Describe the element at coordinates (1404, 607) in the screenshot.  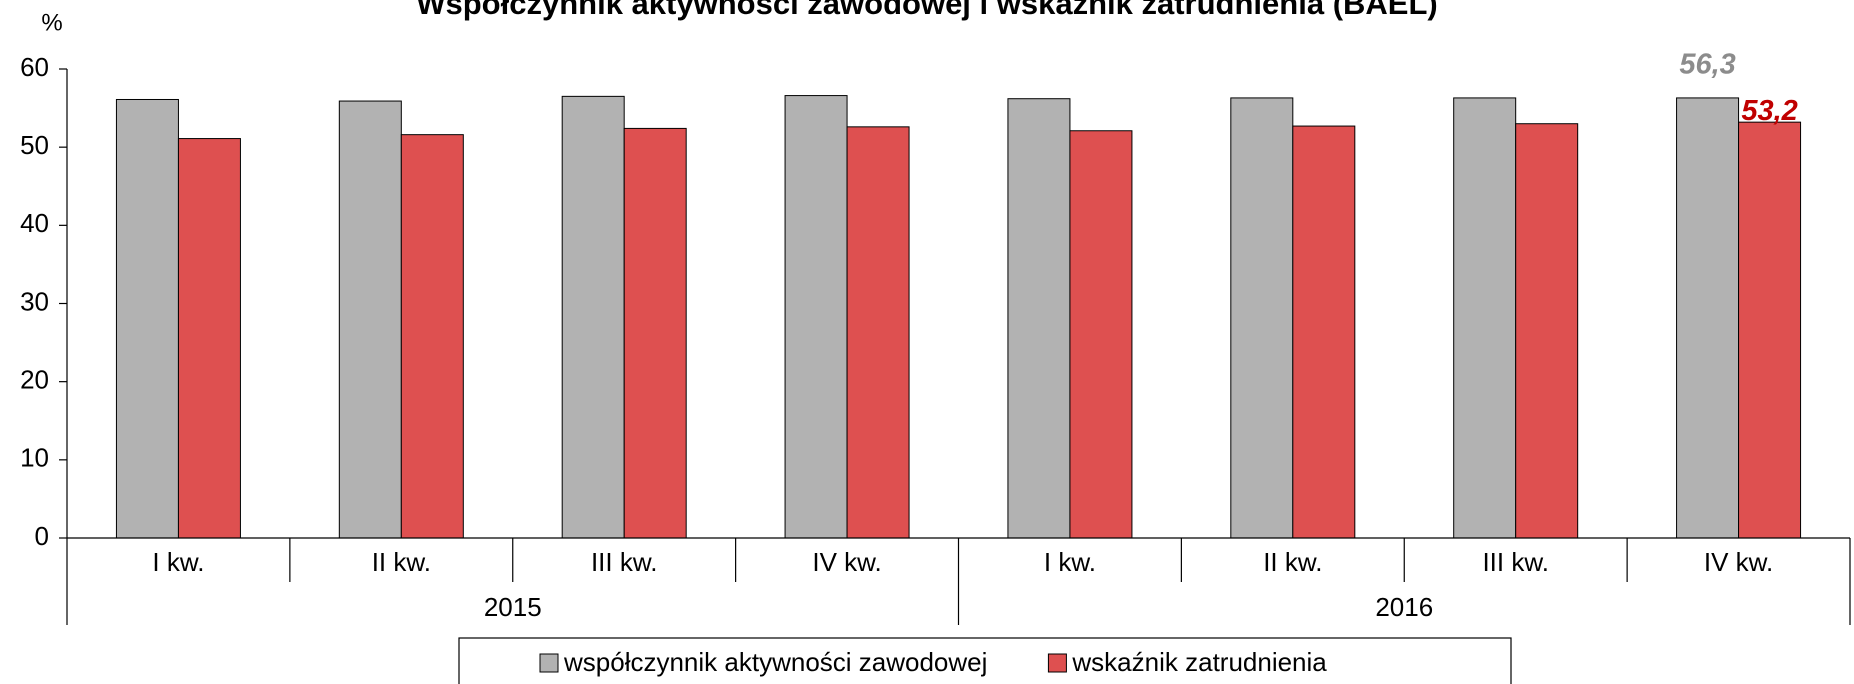
I see `group-label: 2016` at that location.